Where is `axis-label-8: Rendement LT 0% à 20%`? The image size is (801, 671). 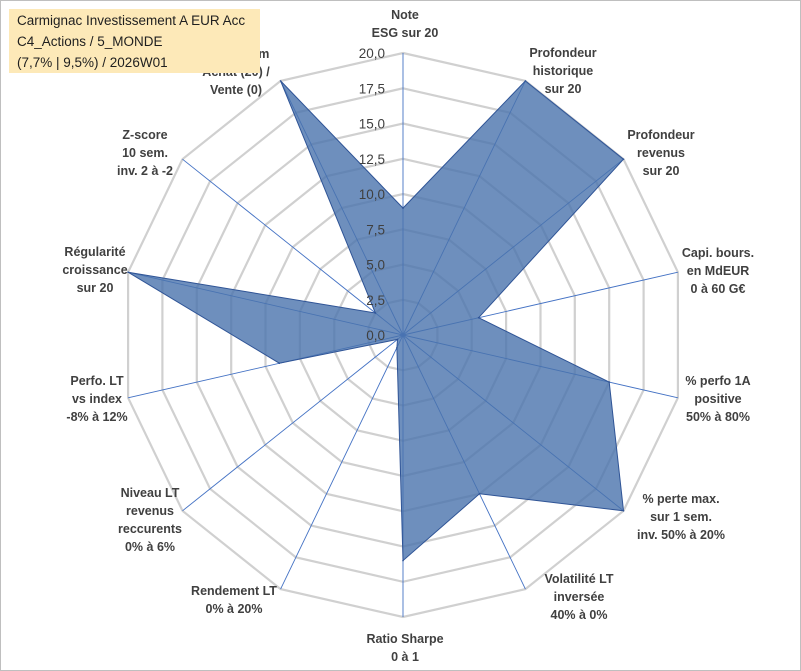
axis-label-8: Rendement LT 0% à 20% is located at coordinates (234, 600).